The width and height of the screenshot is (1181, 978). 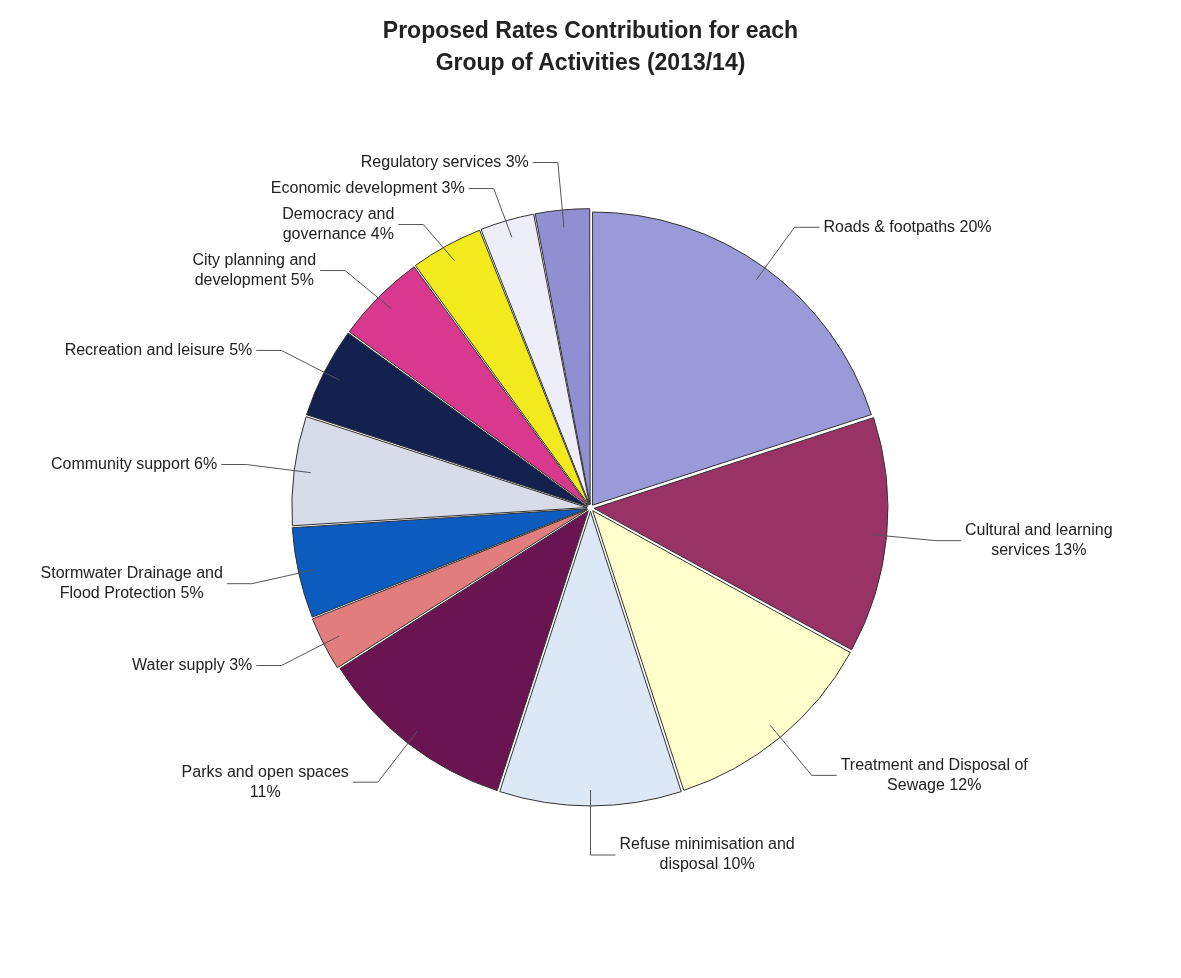 What do you see at coordinates (367, 187) in the screenshot?
I see `slice-label: Economic development 3%` at bounding box center [367, 187].